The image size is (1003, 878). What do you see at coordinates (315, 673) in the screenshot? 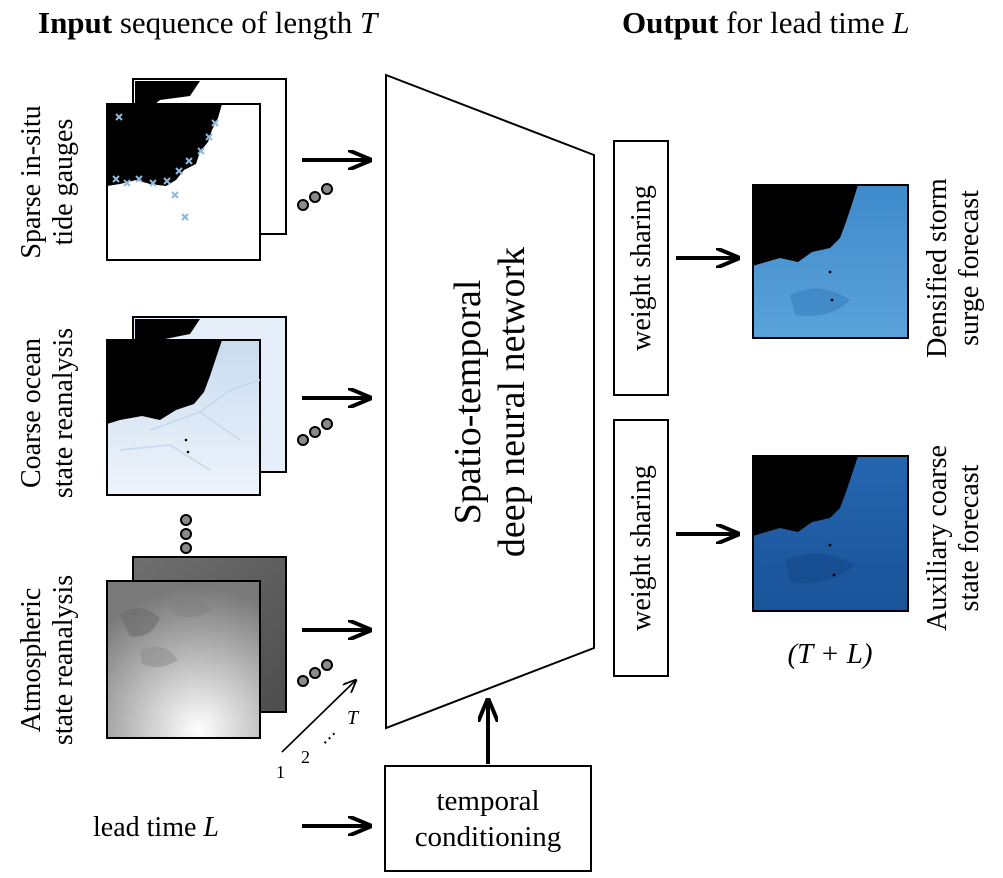
I see `atmo-sequence-dots` at bounding box center [315, 673].